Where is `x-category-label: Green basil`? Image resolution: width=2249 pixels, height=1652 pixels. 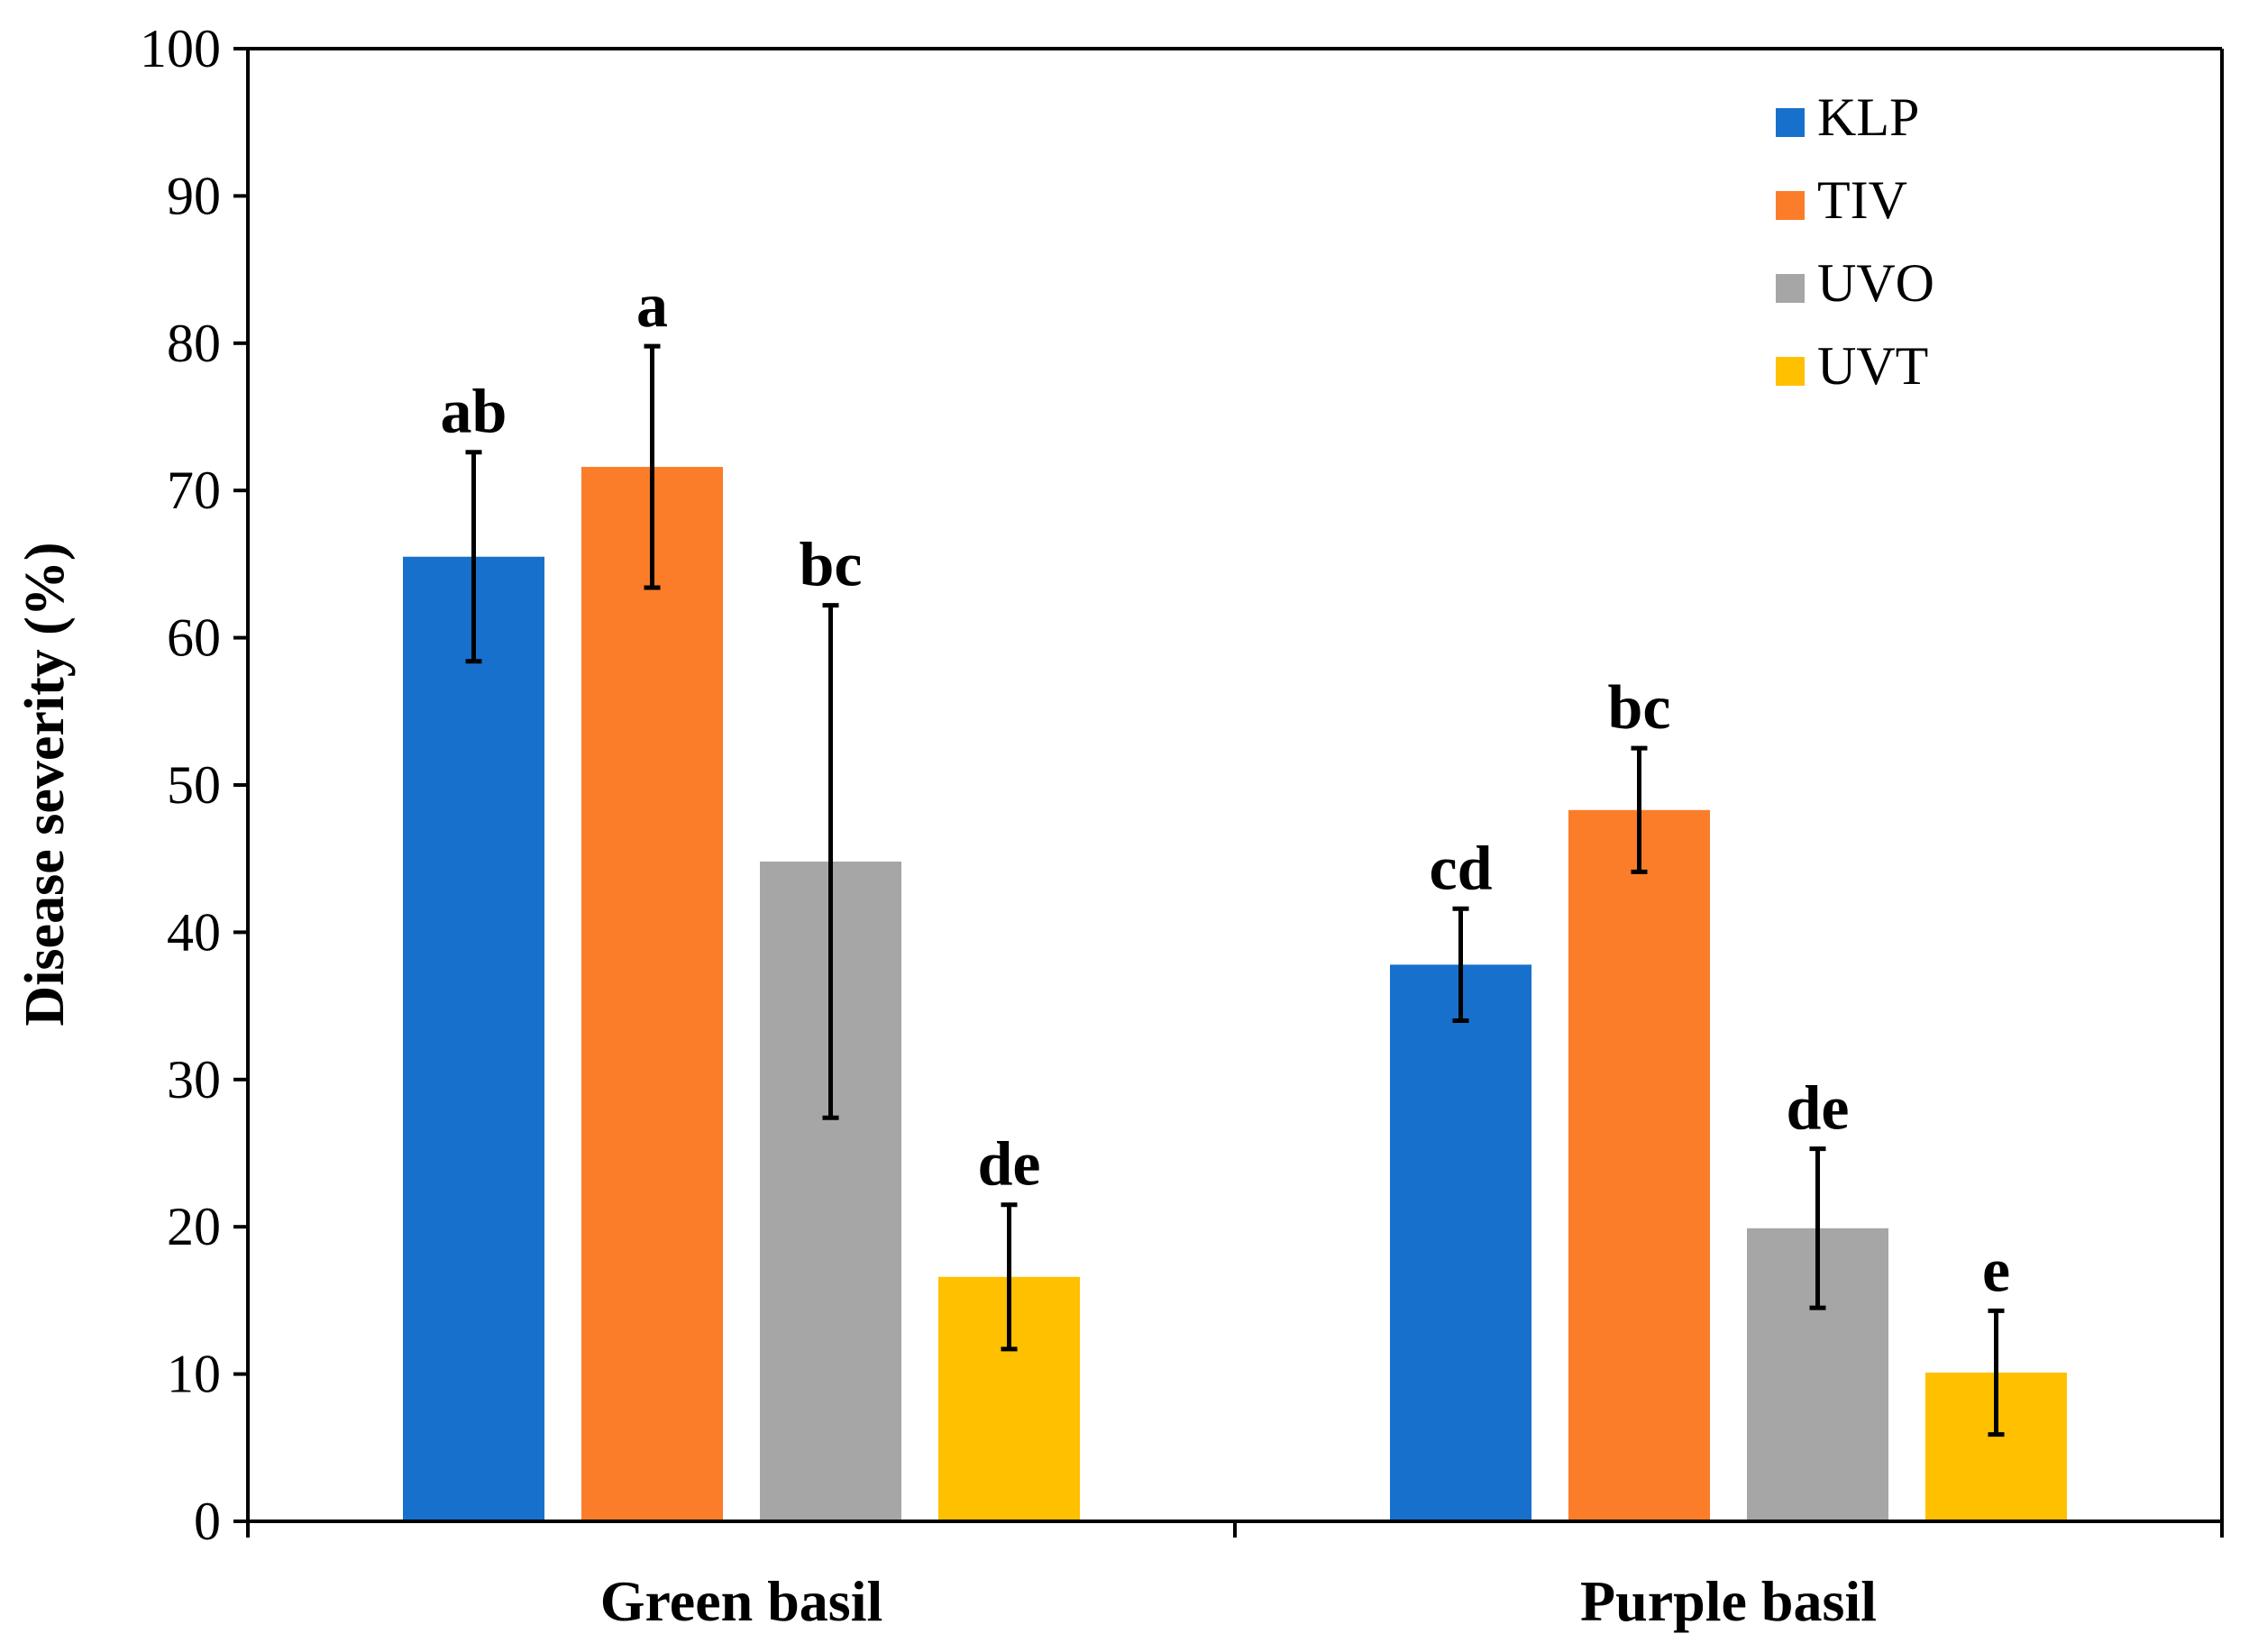
x-category-label: Green basil is located at coordinates (742, 1601).